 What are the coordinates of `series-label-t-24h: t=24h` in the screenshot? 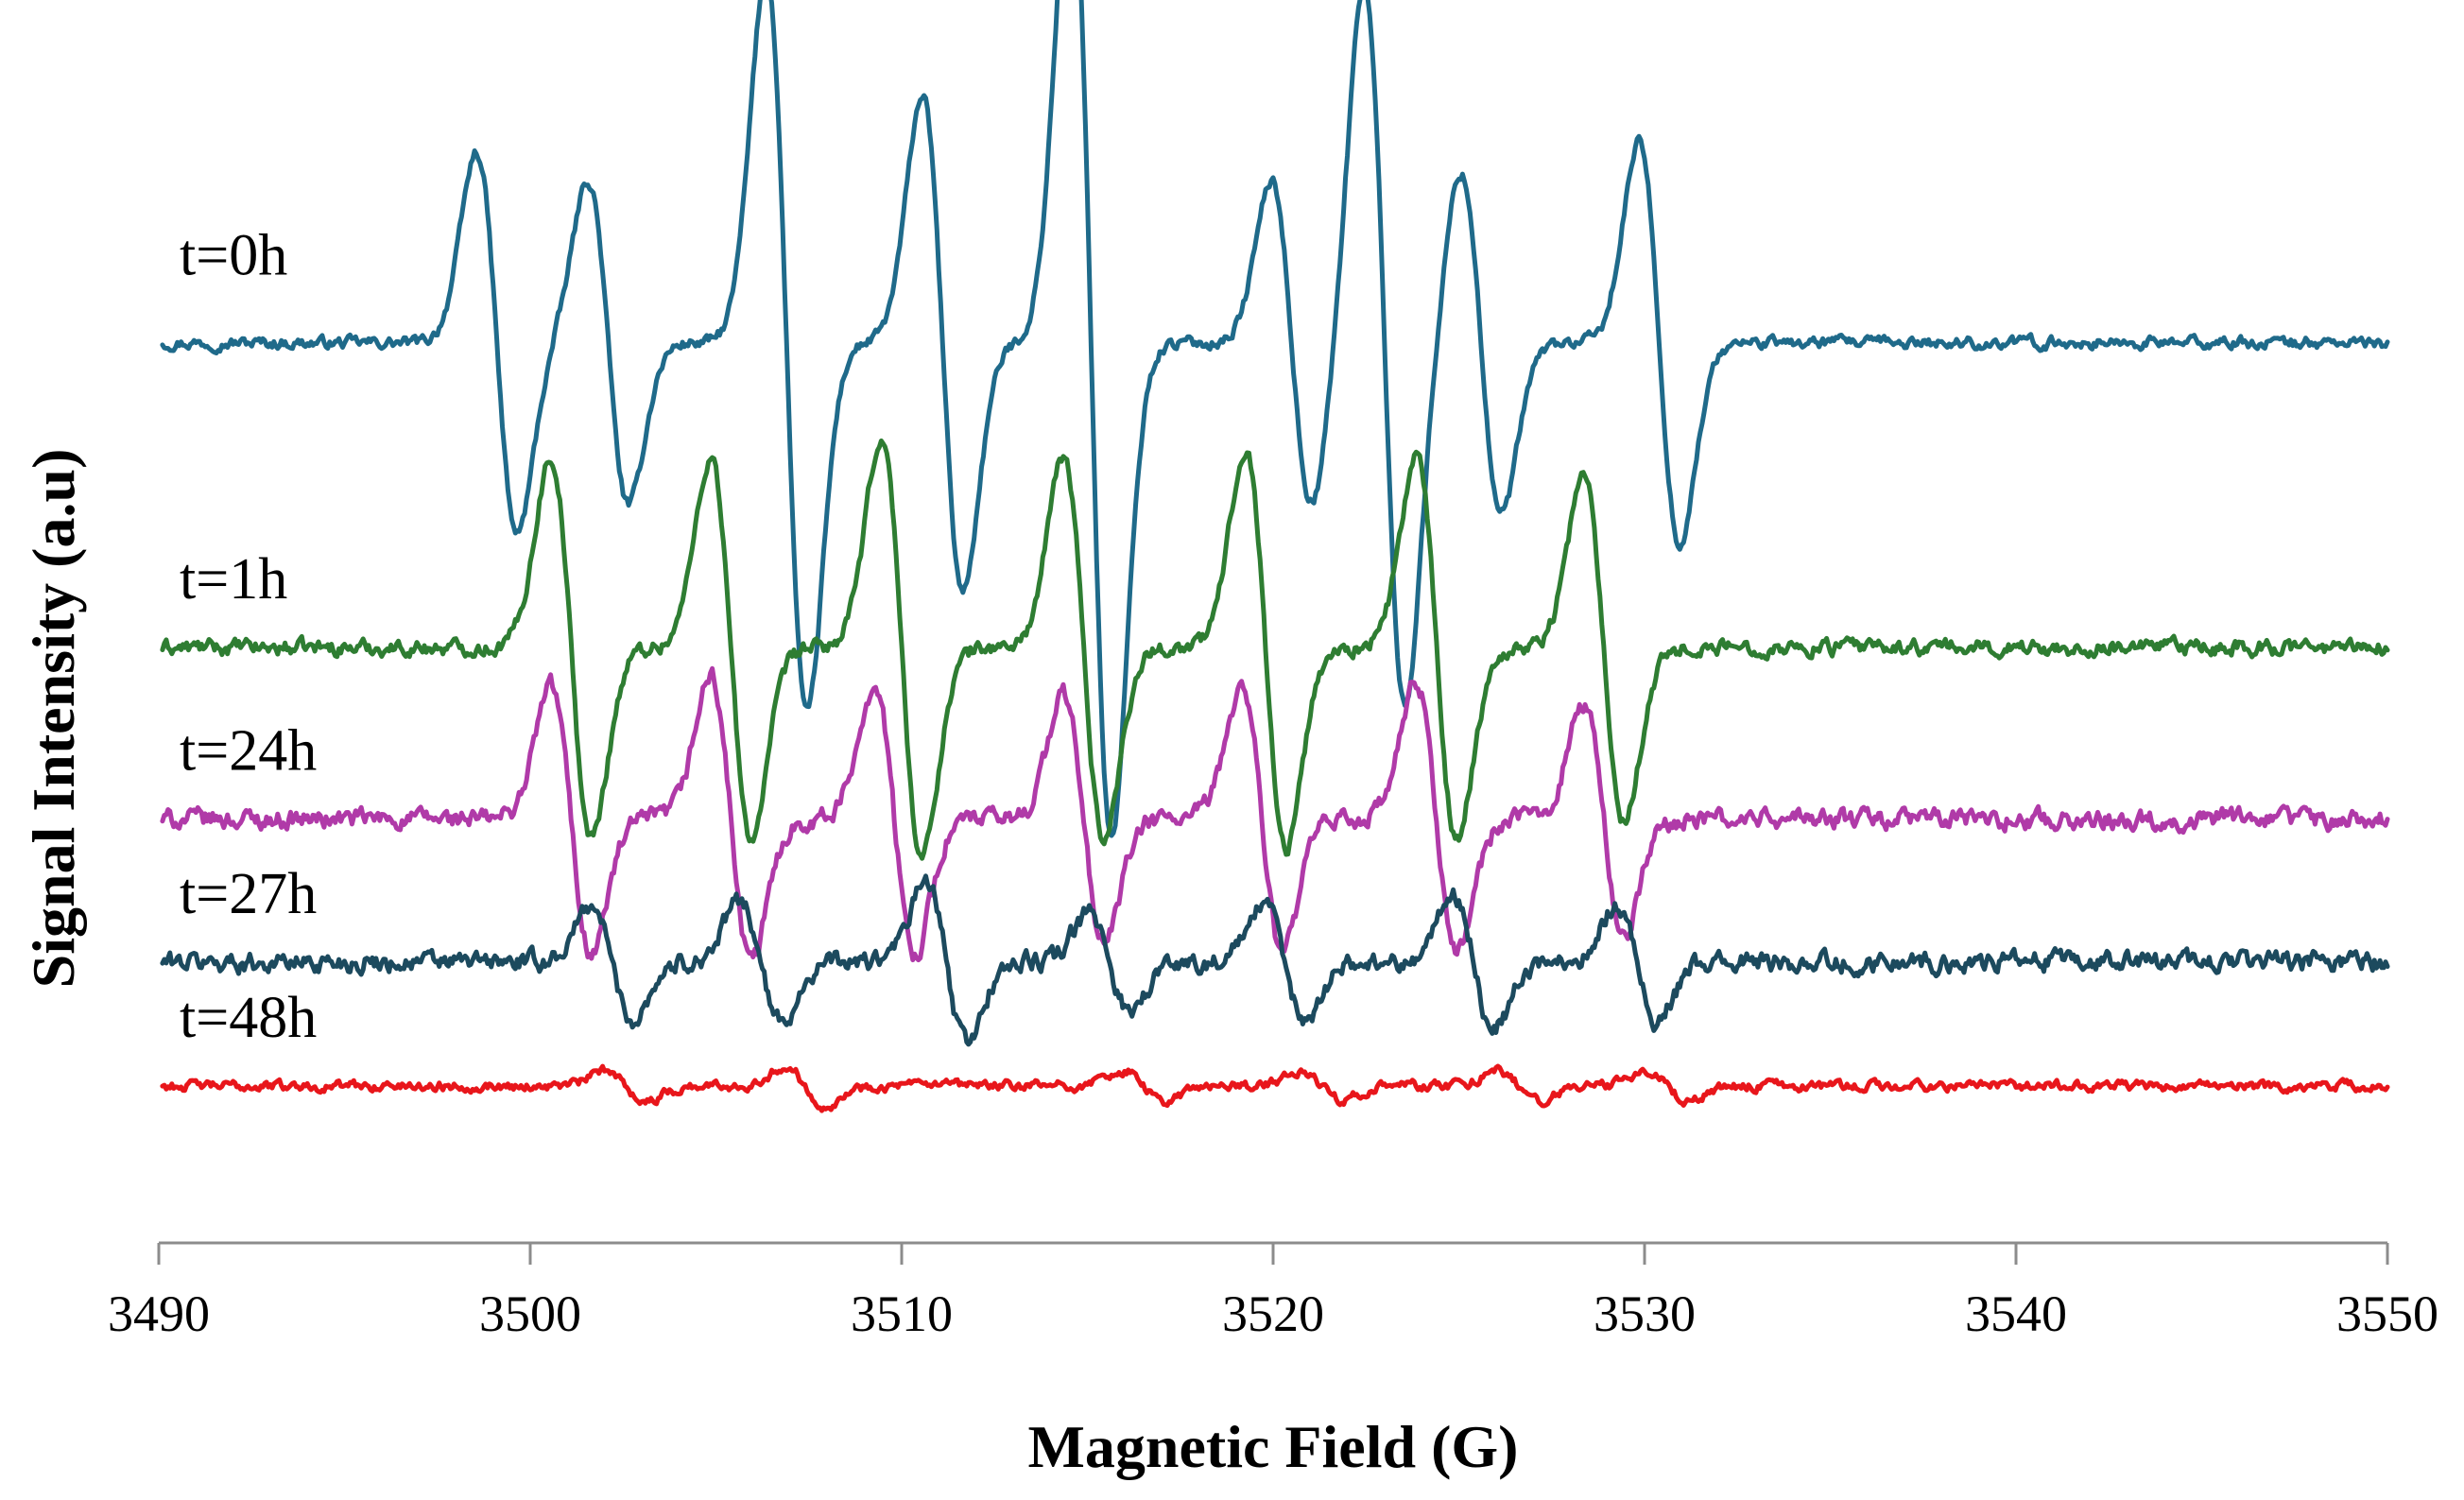 It's located at (248, 751).